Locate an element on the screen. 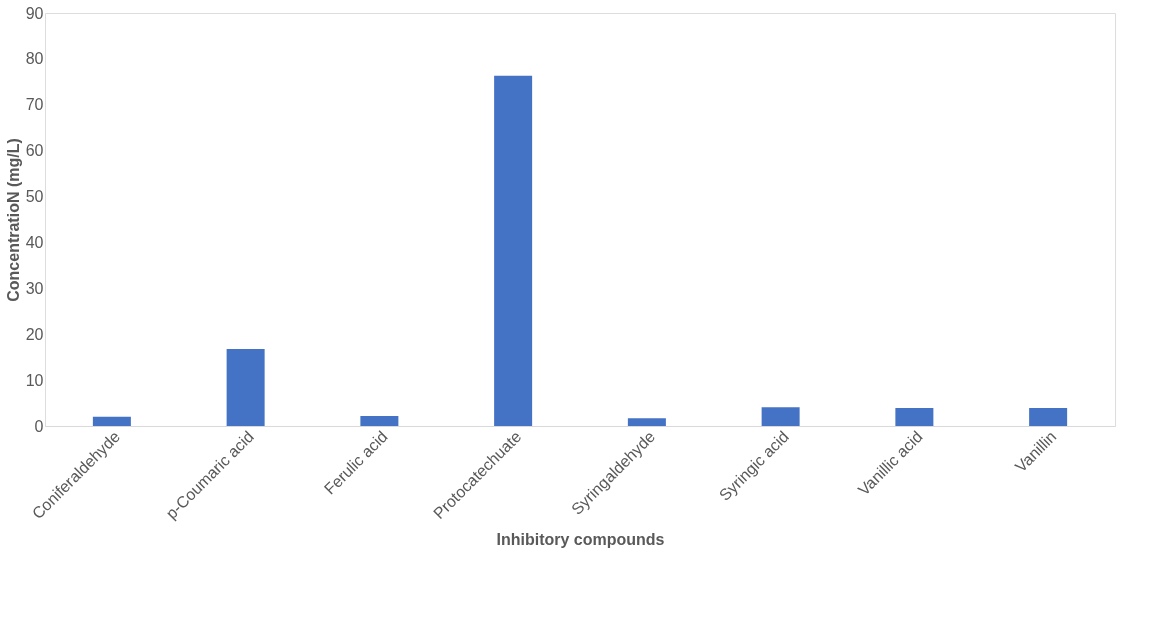  y-tick-label: 60 is located at coordinates (34, 151).